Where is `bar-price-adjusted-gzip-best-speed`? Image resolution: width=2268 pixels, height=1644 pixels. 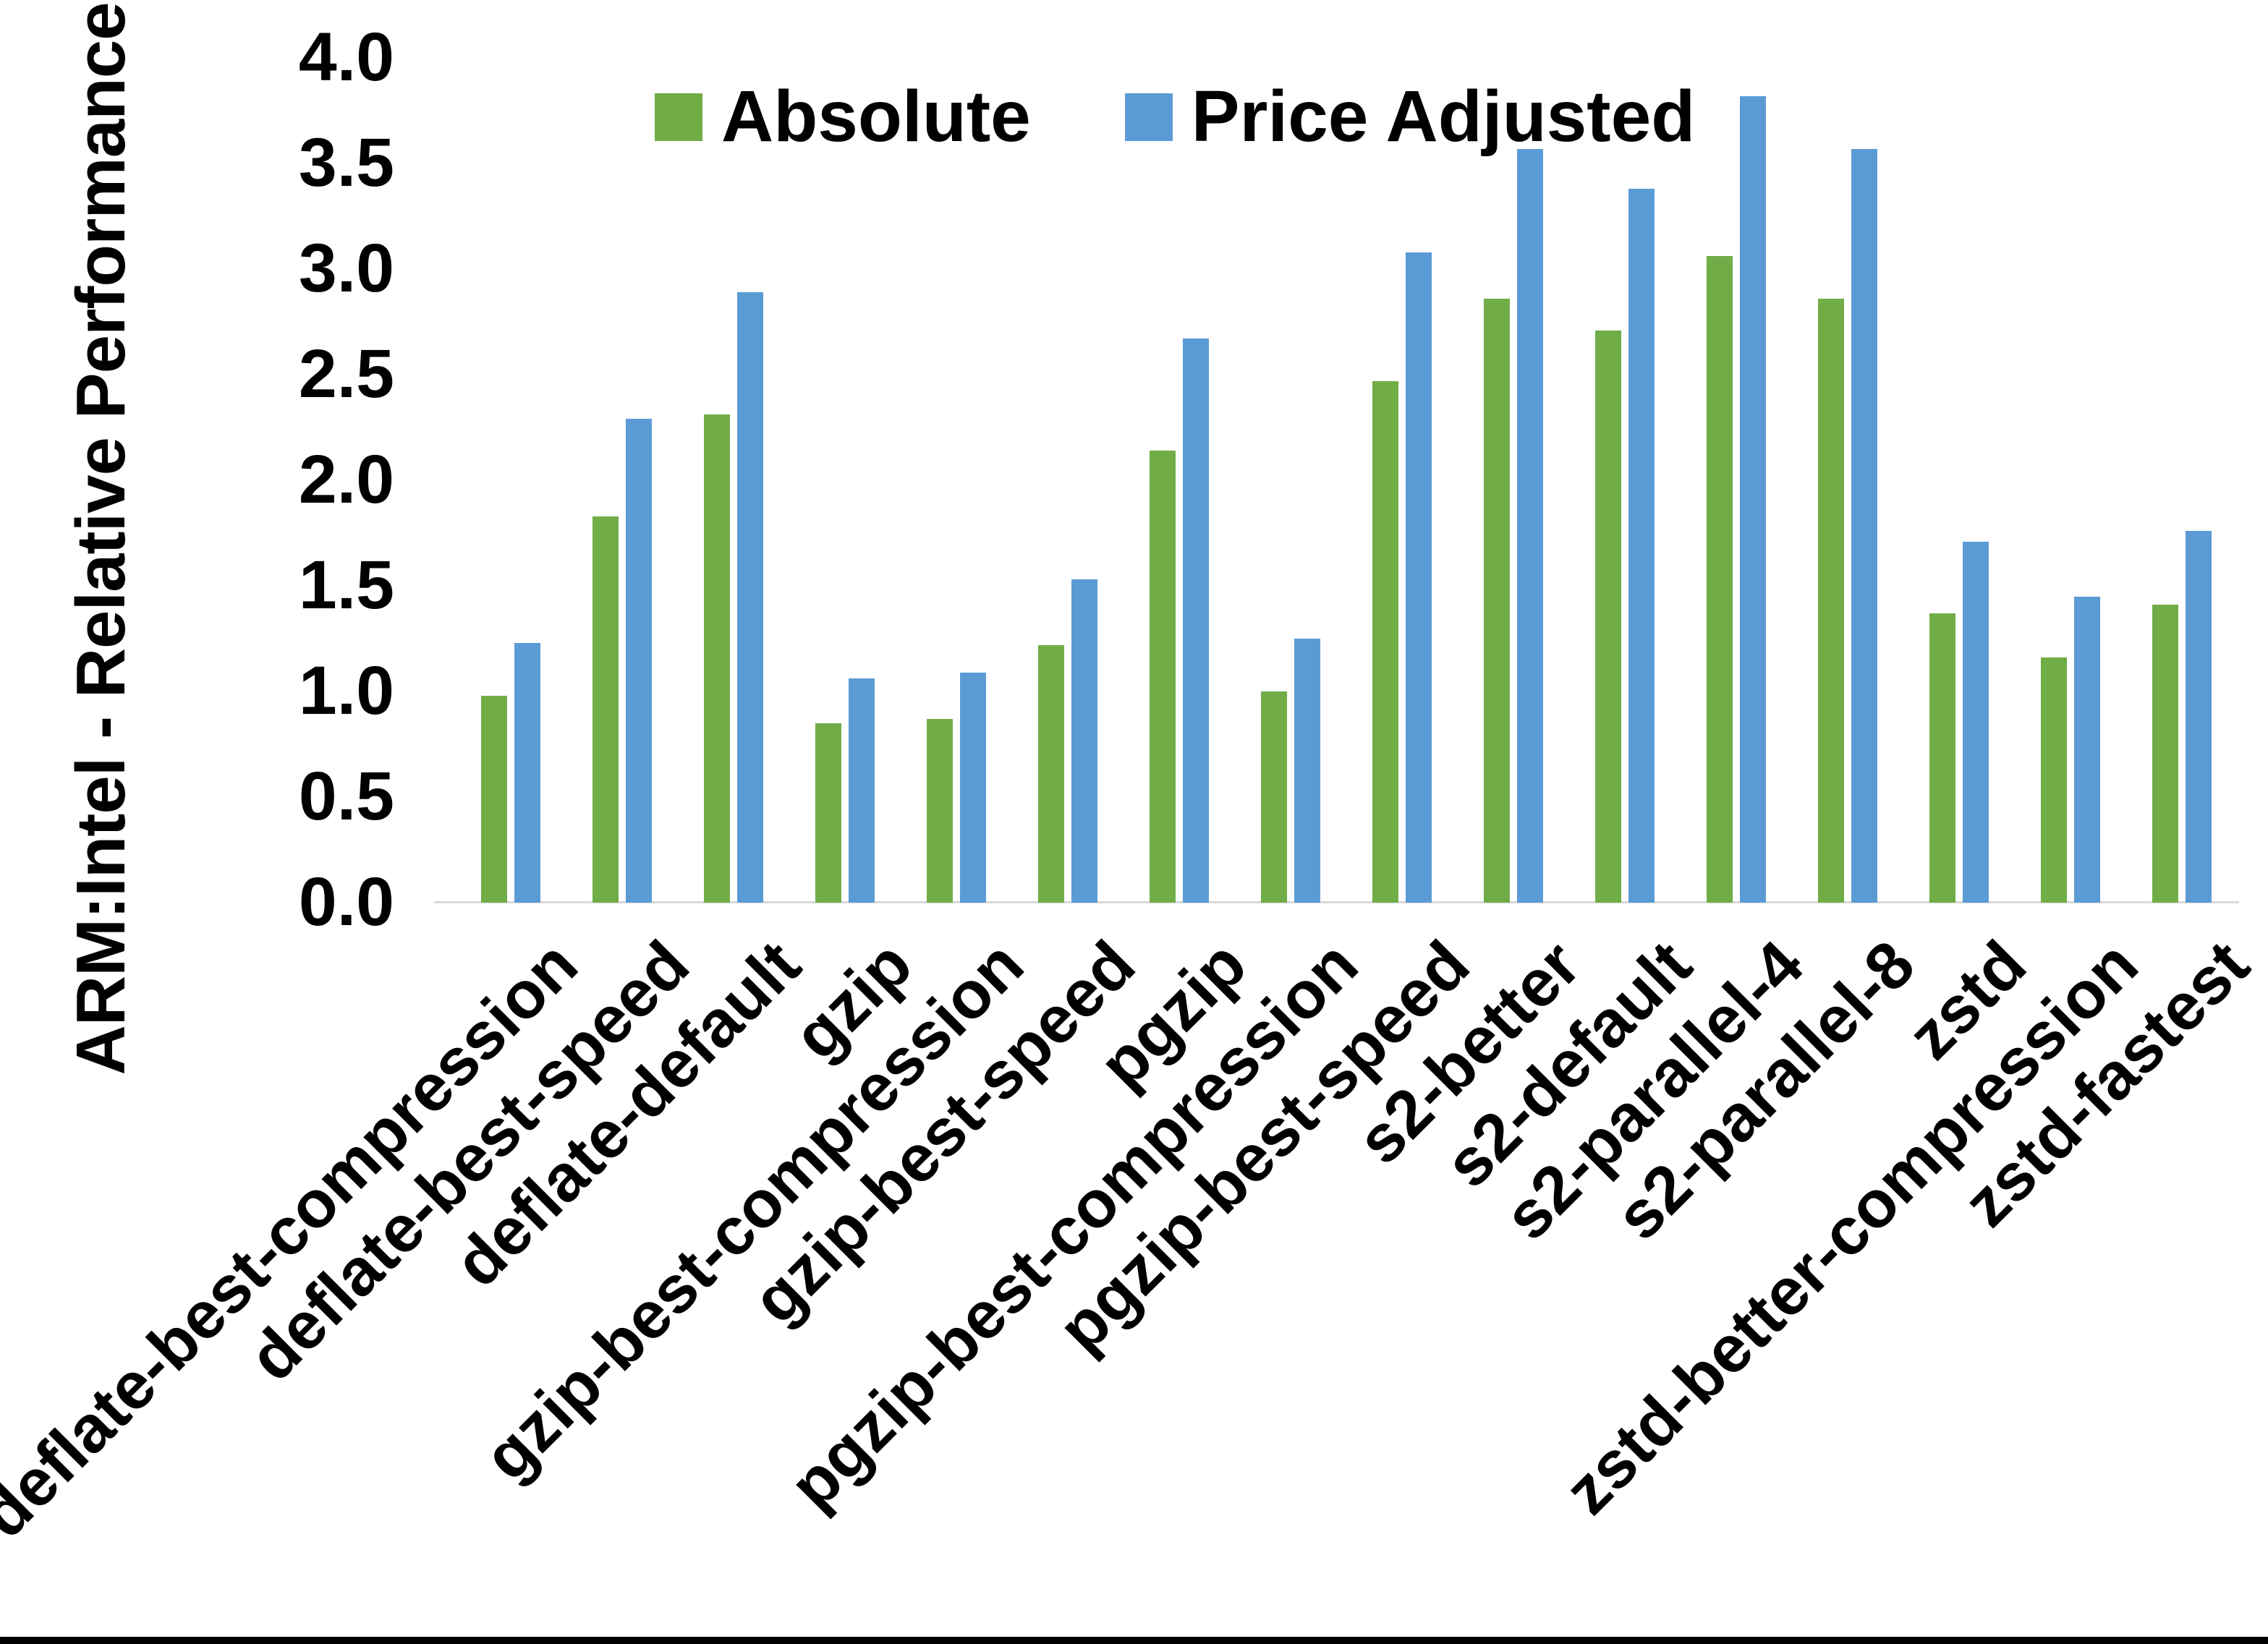 bar-price-adjusted-gzip-best-speed is located at coordinates (1084, 741).